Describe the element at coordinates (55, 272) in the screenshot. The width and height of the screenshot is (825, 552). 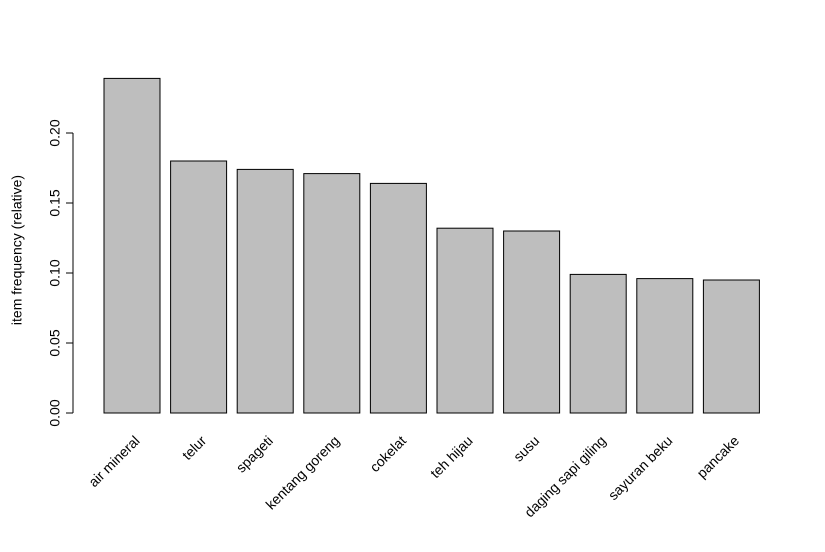
I see `y-tick-label: 0.10` at that location.